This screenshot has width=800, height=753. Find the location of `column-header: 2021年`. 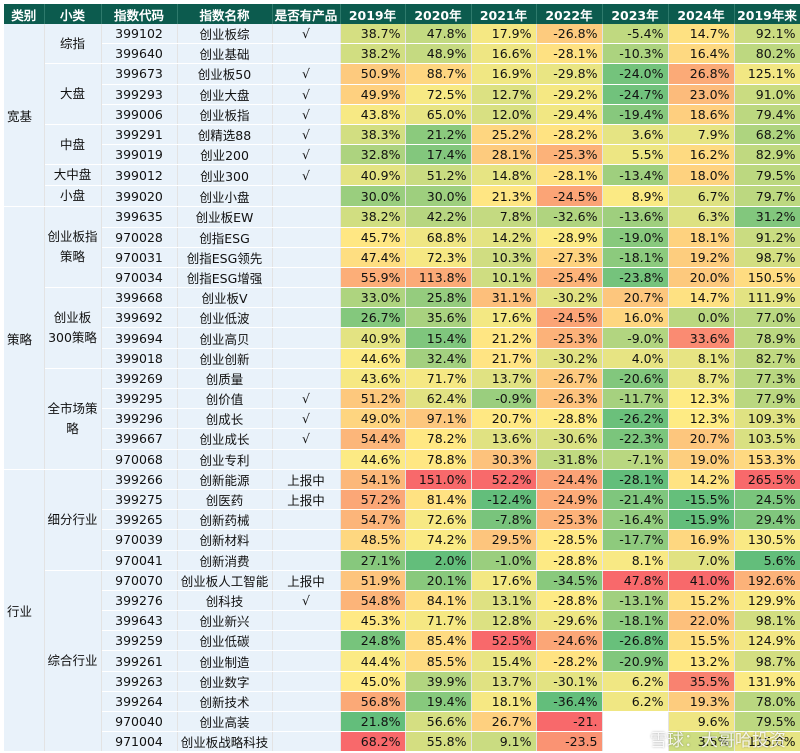

column-header: 2021年 is located at coordinates (504, 14).